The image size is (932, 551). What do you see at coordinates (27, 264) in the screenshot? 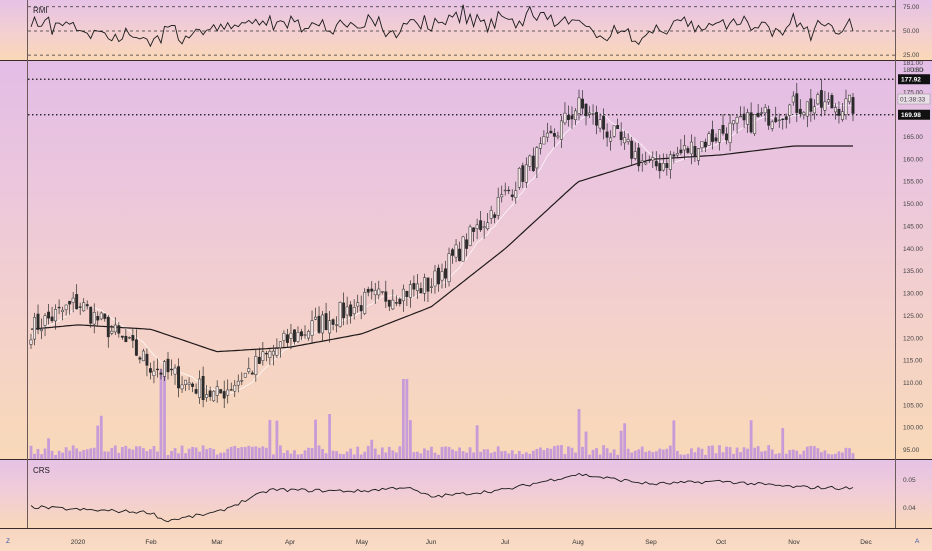
I see `plot-left-border` at bounding box center [27, 264].